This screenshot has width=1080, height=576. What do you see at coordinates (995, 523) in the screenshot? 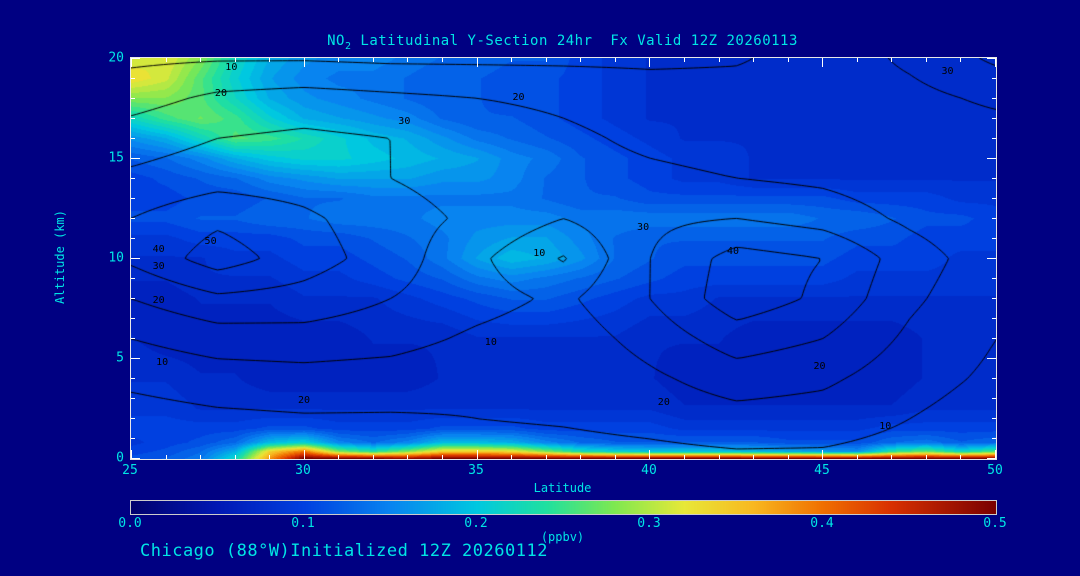
I see `colorbar-tick-label: 0.5` at bounding box center [995, 523].